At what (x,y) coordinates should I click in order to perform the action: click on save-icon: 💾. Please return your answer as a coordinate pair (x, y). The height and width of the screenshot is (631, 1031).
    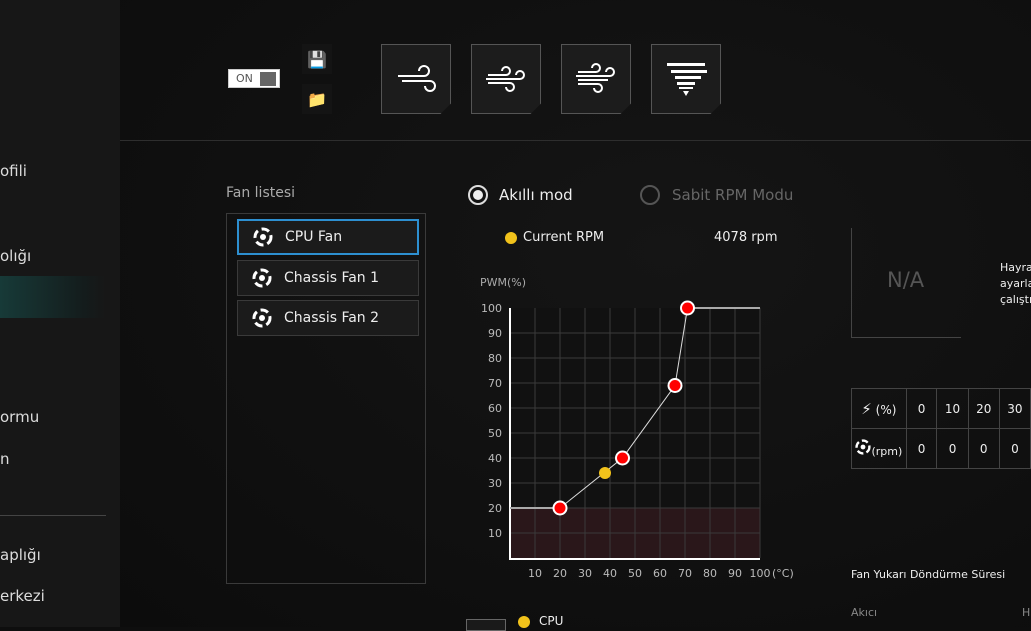
    Looking at the image, I should click on (317, 59).